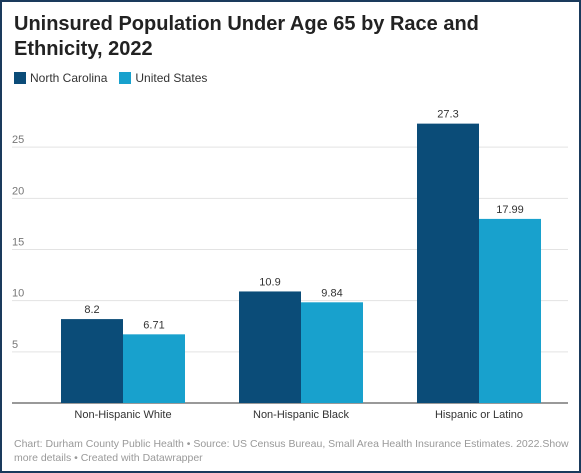  I want to click on bar-united-states-hispanic-or-latino, so click(510, 311).